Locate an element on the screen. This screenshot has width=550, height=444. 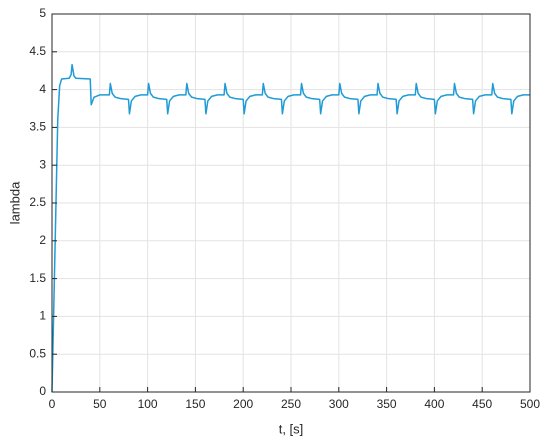
x-tick-label: 0 is located at coordinates (52, 404).